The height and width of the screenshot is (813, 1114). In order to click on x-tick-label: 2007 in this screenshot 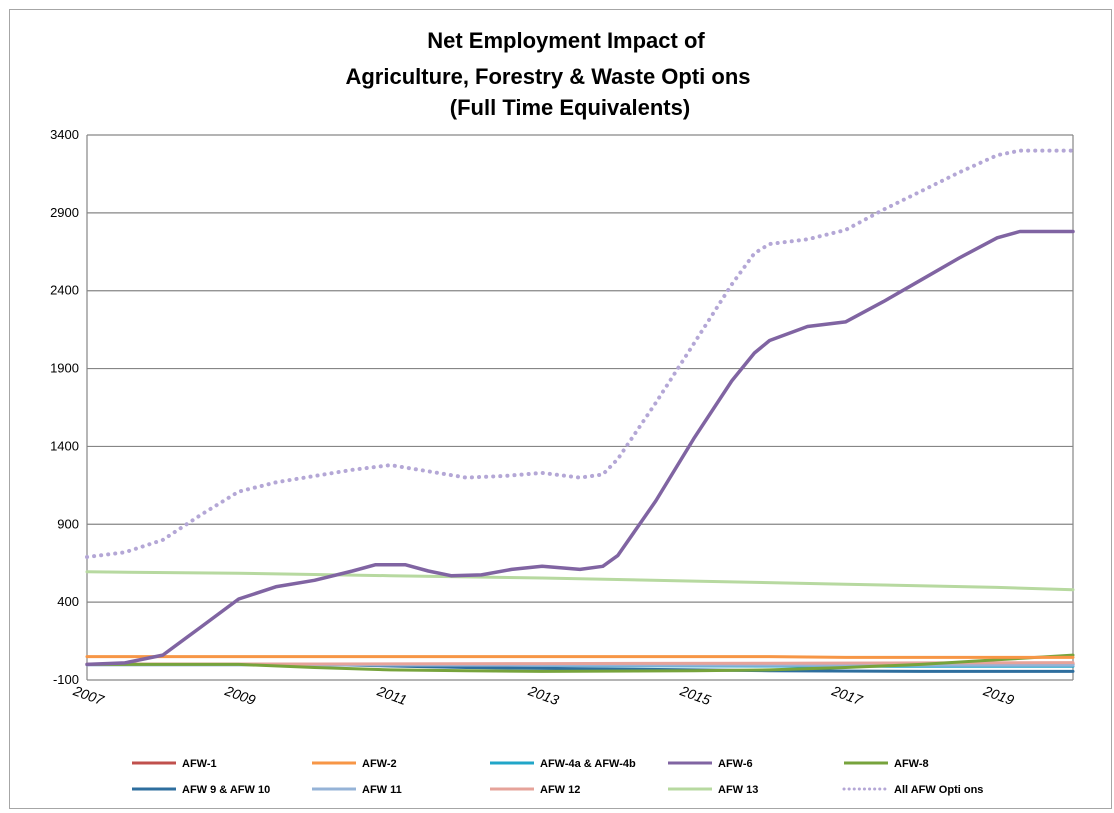, I will do `click(88, 695)`.